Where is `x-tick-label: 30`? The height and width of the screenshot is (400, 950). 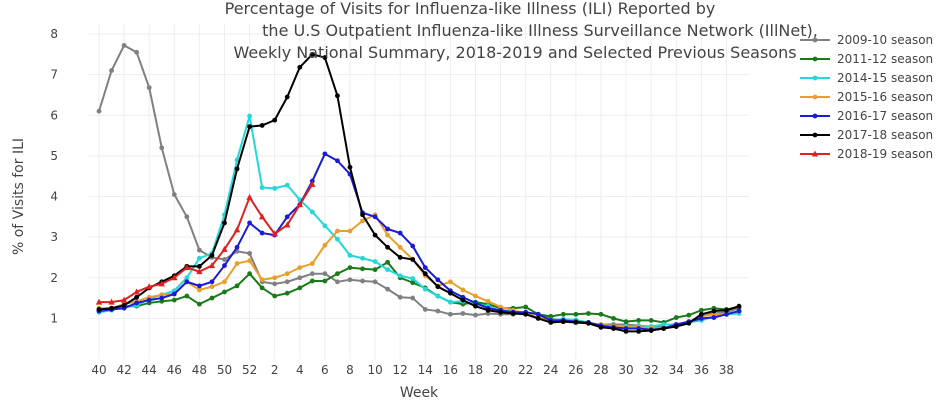 x-tick-label: 30 is located at coordinates (625, 370).